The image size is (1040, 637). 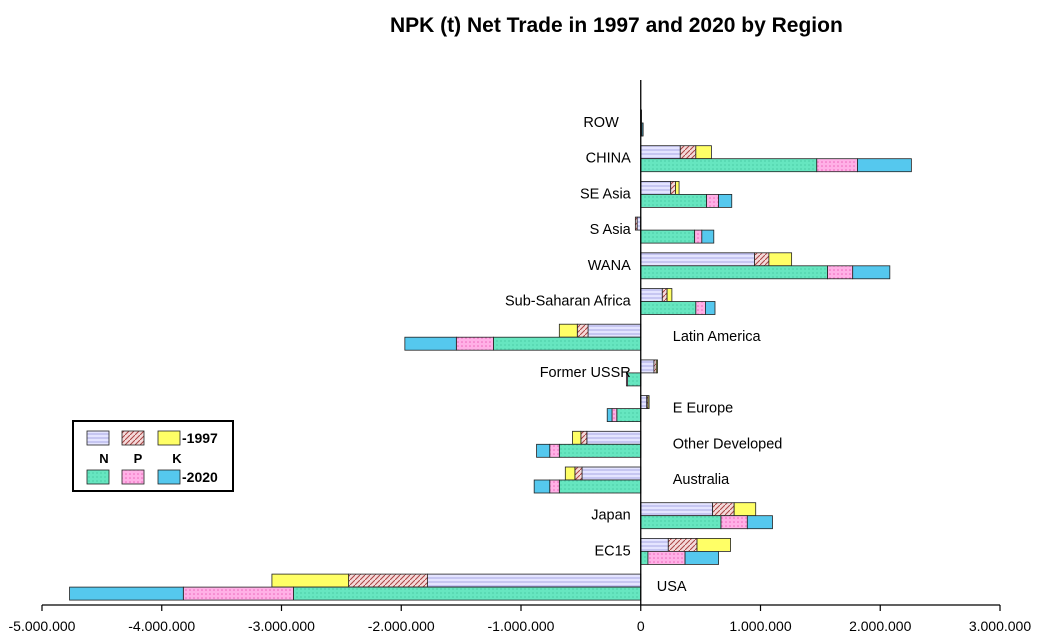 What do you see at coordinates (568, 302) in the screenshot?
I see `category-label-sub-saharan-africa: Sub-Saharan Africa` at bounding box center [568, 302].